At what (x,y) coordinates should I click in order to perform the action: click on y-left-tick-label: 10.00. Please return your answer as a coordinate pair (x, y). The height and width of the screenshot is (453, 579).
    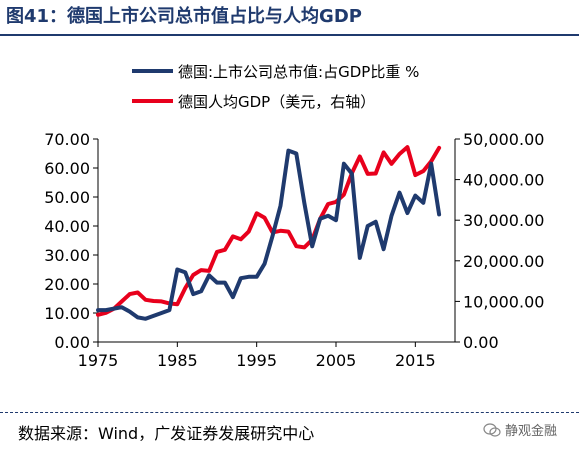
    Looking at the image, I should click on (67, 313).